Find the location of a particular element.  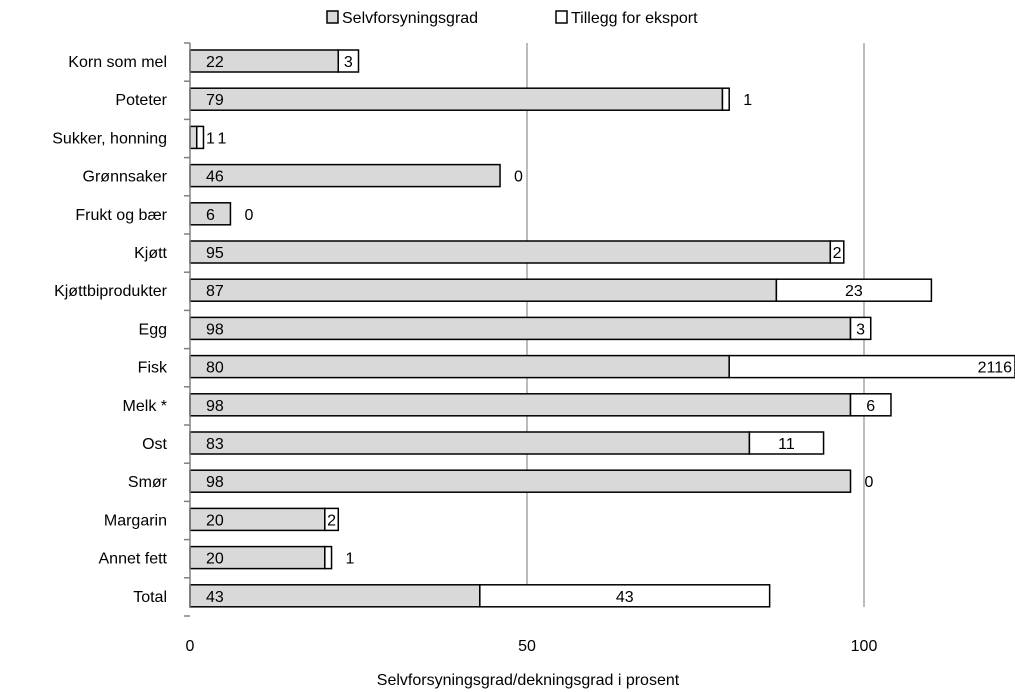

data-label-selvforsyningsgrad: 80 is located at coordinates (215, 368).